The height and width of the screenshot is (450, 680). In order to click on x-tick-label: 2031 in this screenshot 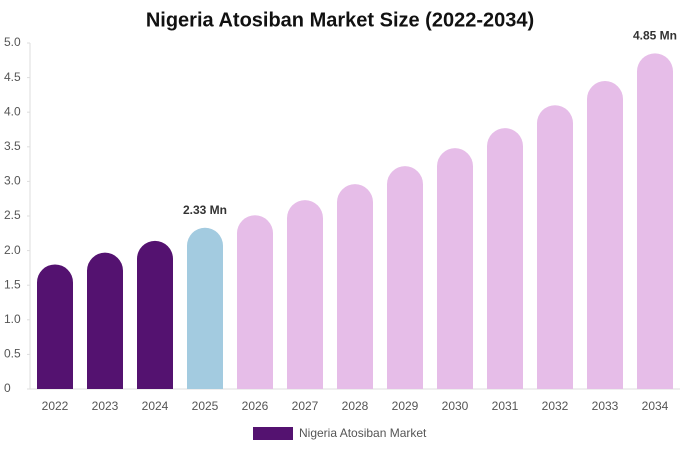, I will do `click(505, 406)`.